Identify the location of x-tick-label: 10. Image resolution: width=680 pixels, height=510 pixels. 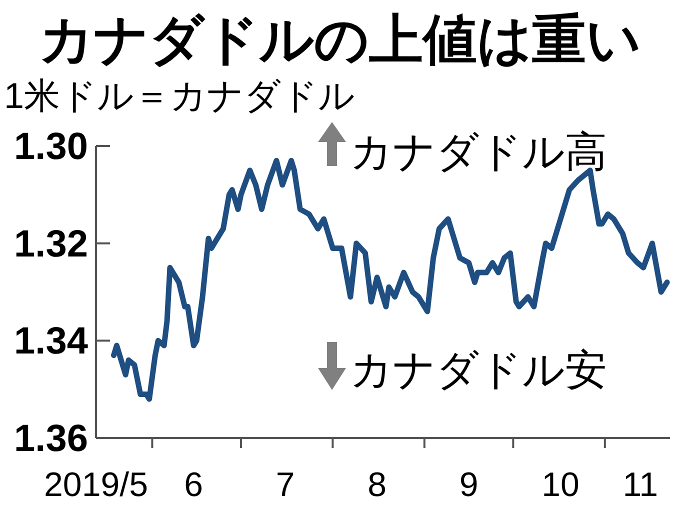
(561, 485).